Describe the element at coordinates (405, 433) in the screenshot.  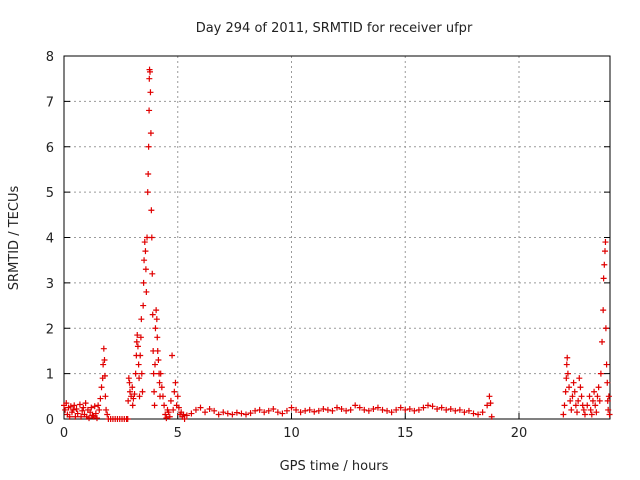
I see `x-tick-label: 15` at that location.